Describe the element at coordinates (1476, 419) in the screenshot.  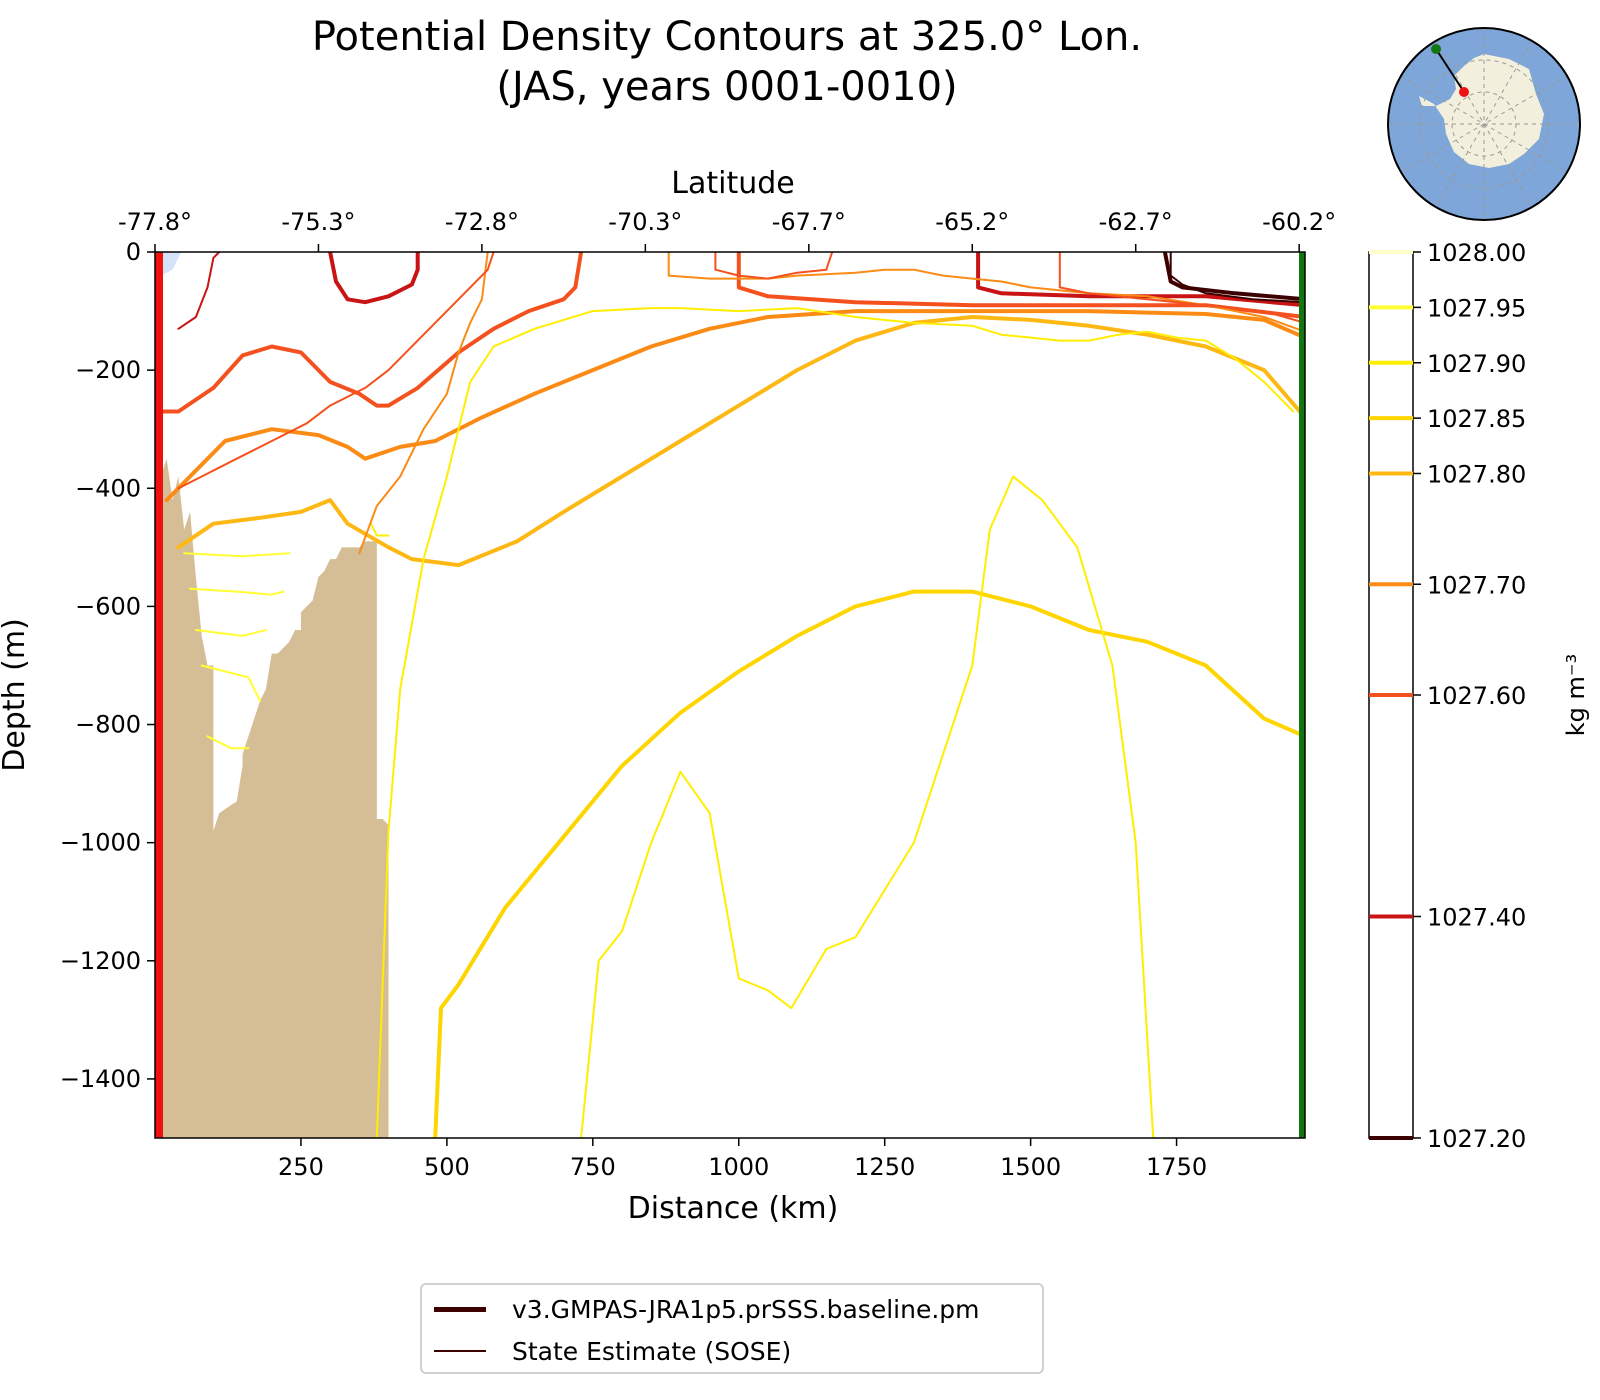
I see `colorbar-tick-label: 1027.85` at that location.